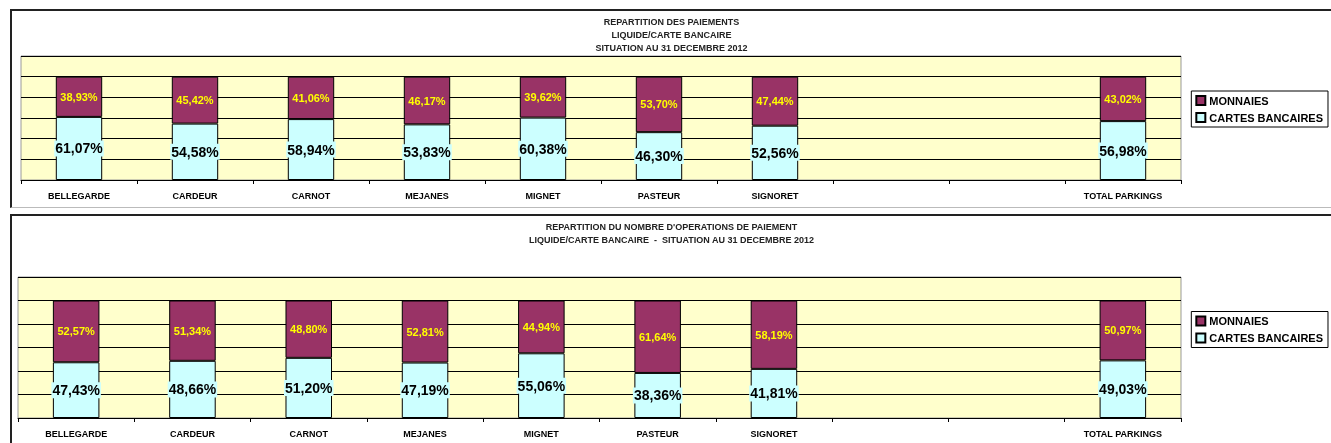 The height and width of the screenshot is (443, 1331). Describe the element at coordinates (659, 156) in the screenshot. I see `data-label: 46,30%` at that location.